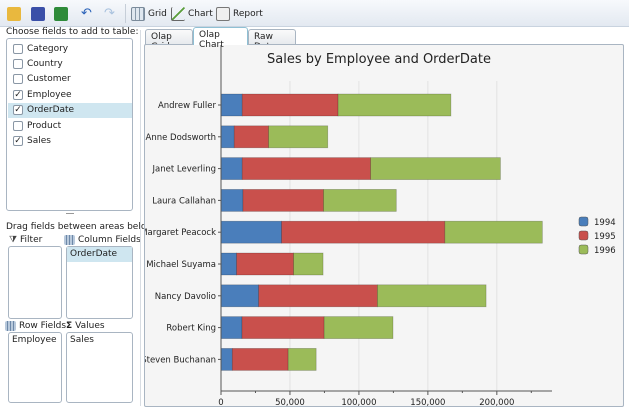 The height and width of the screenshot is (411, 629). I want to click on grid-button: Grid, so click(149, 13).